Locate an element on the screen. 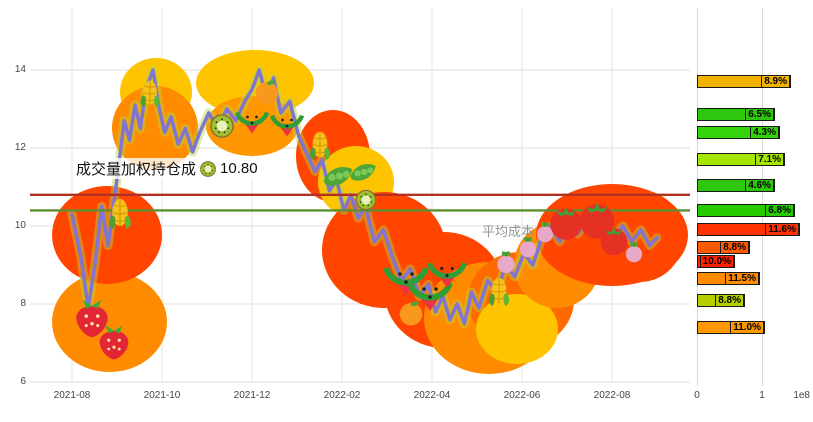 The height and width of the screenshot is (422, 813). y-axis-tick: 14 is located at coordinates (20, 69).